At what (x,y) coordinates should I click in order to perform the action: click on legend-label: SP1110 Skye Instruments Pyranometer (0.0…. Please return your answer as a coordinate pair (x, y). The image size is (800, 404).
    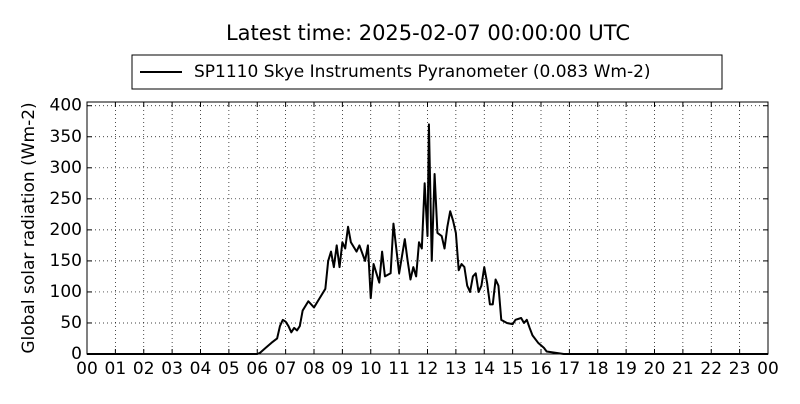
    Looking at the image, I should click on (422, 72).